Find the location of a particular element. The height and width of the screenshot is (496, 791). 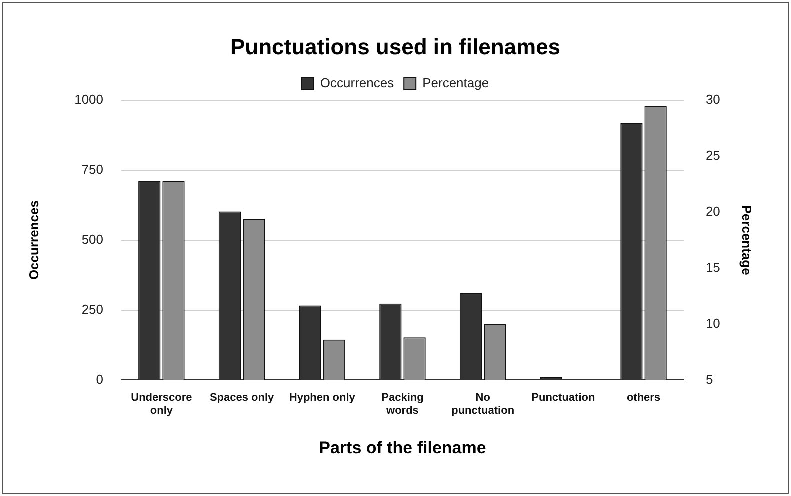

legend-label: Percentage is located at coordinates (456, 82).